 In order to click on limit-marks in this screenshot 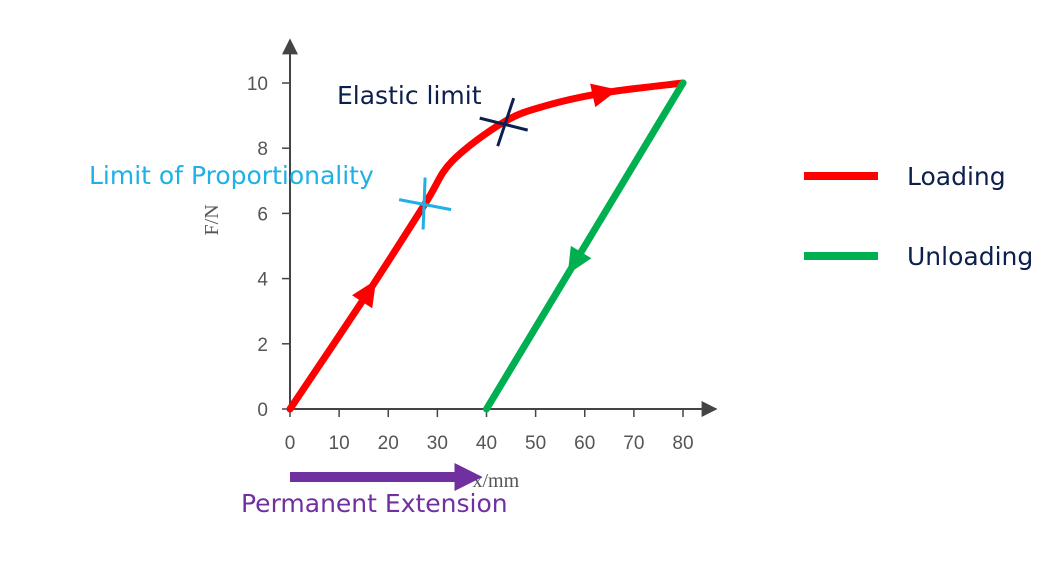, I will do `click(463, 163)`.